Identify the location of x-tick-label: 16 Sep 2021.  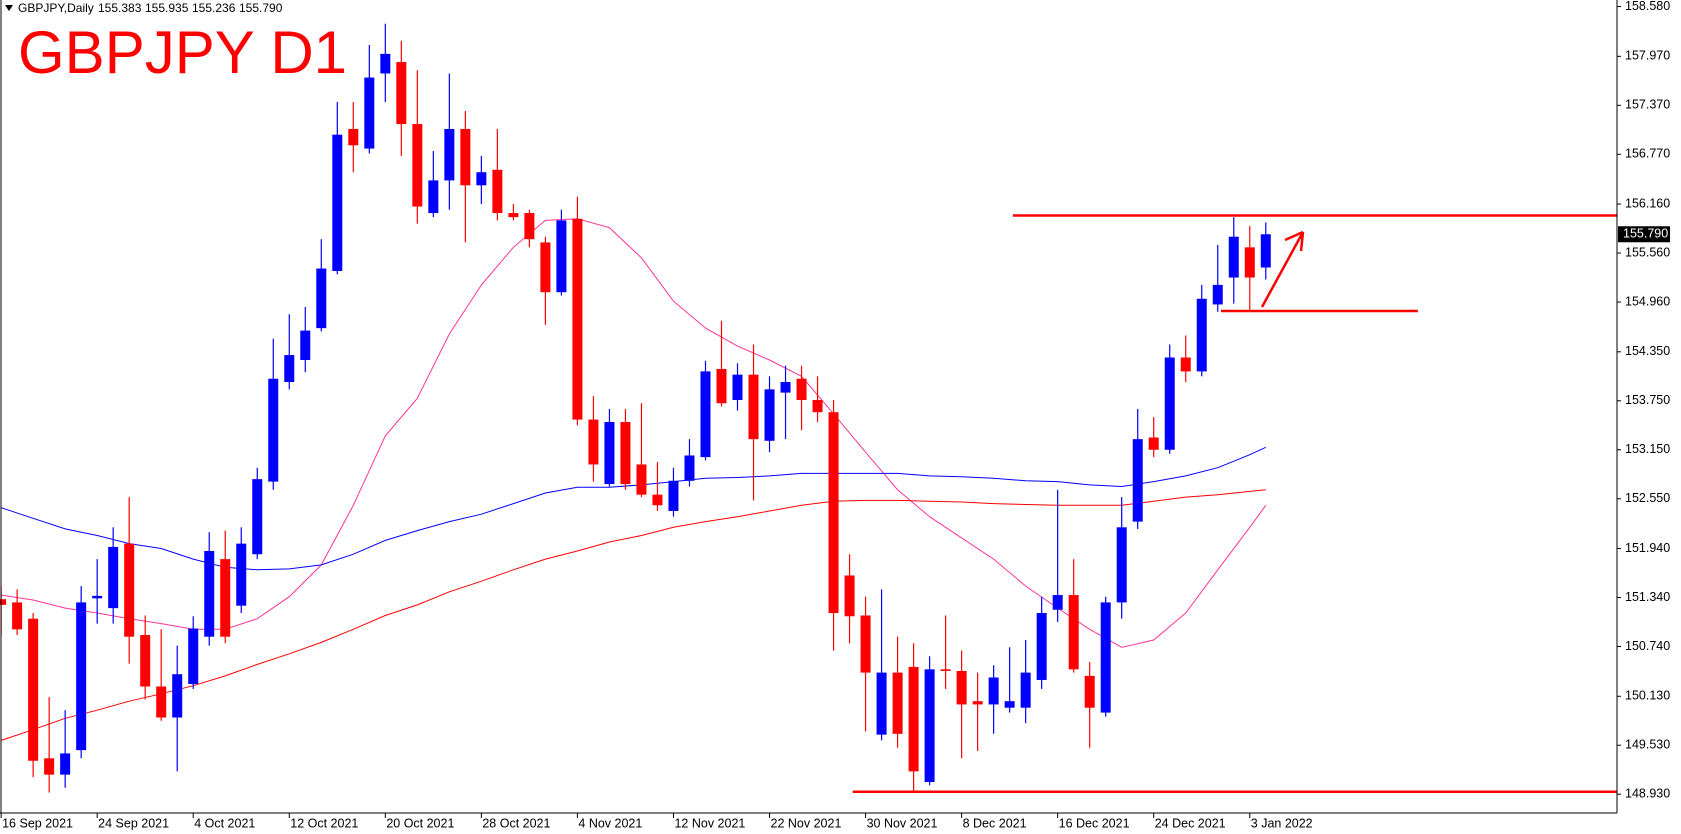
(37, 823).